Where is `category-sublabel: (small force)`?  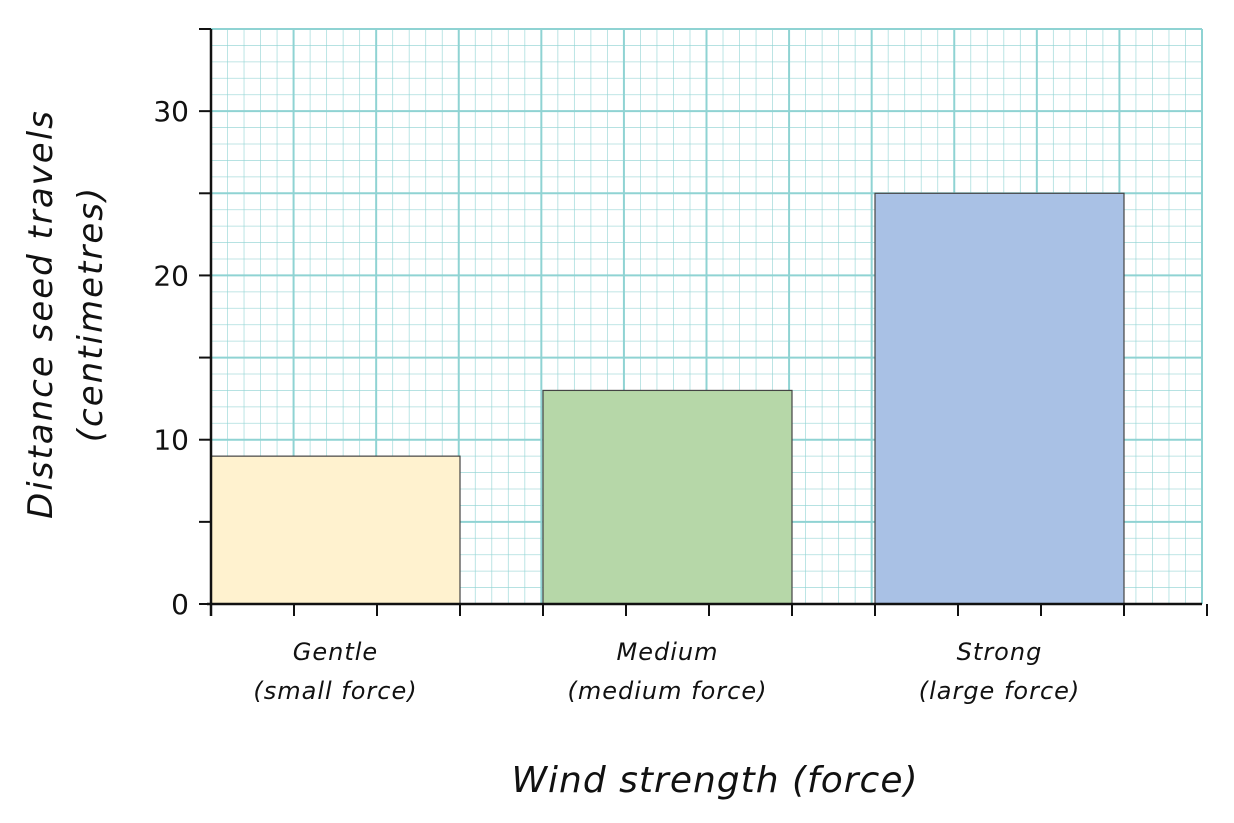
category-sublabel: (small force) is located at coordinates (335, 691).